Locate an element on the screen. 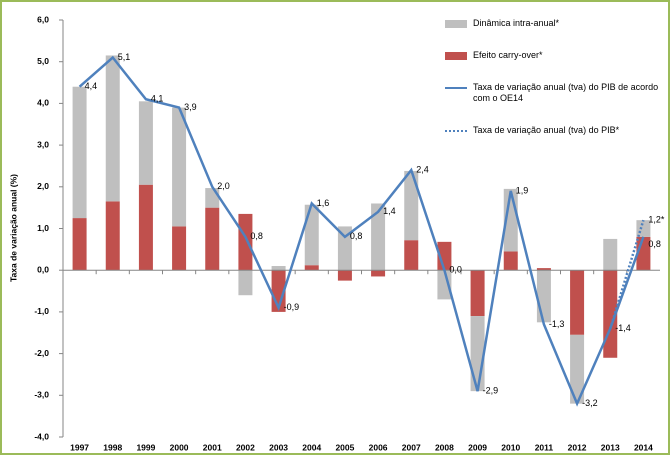  x-tick-label: 2012 is located at coordinates (577, 447).